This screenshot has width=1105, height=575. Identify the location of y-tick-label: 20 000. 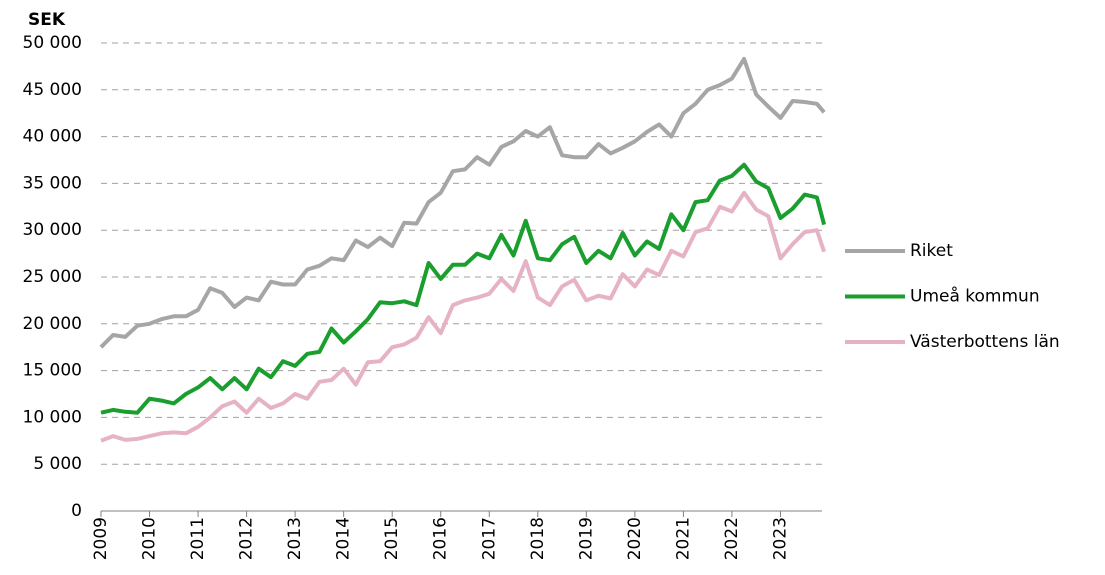
(52, 324).